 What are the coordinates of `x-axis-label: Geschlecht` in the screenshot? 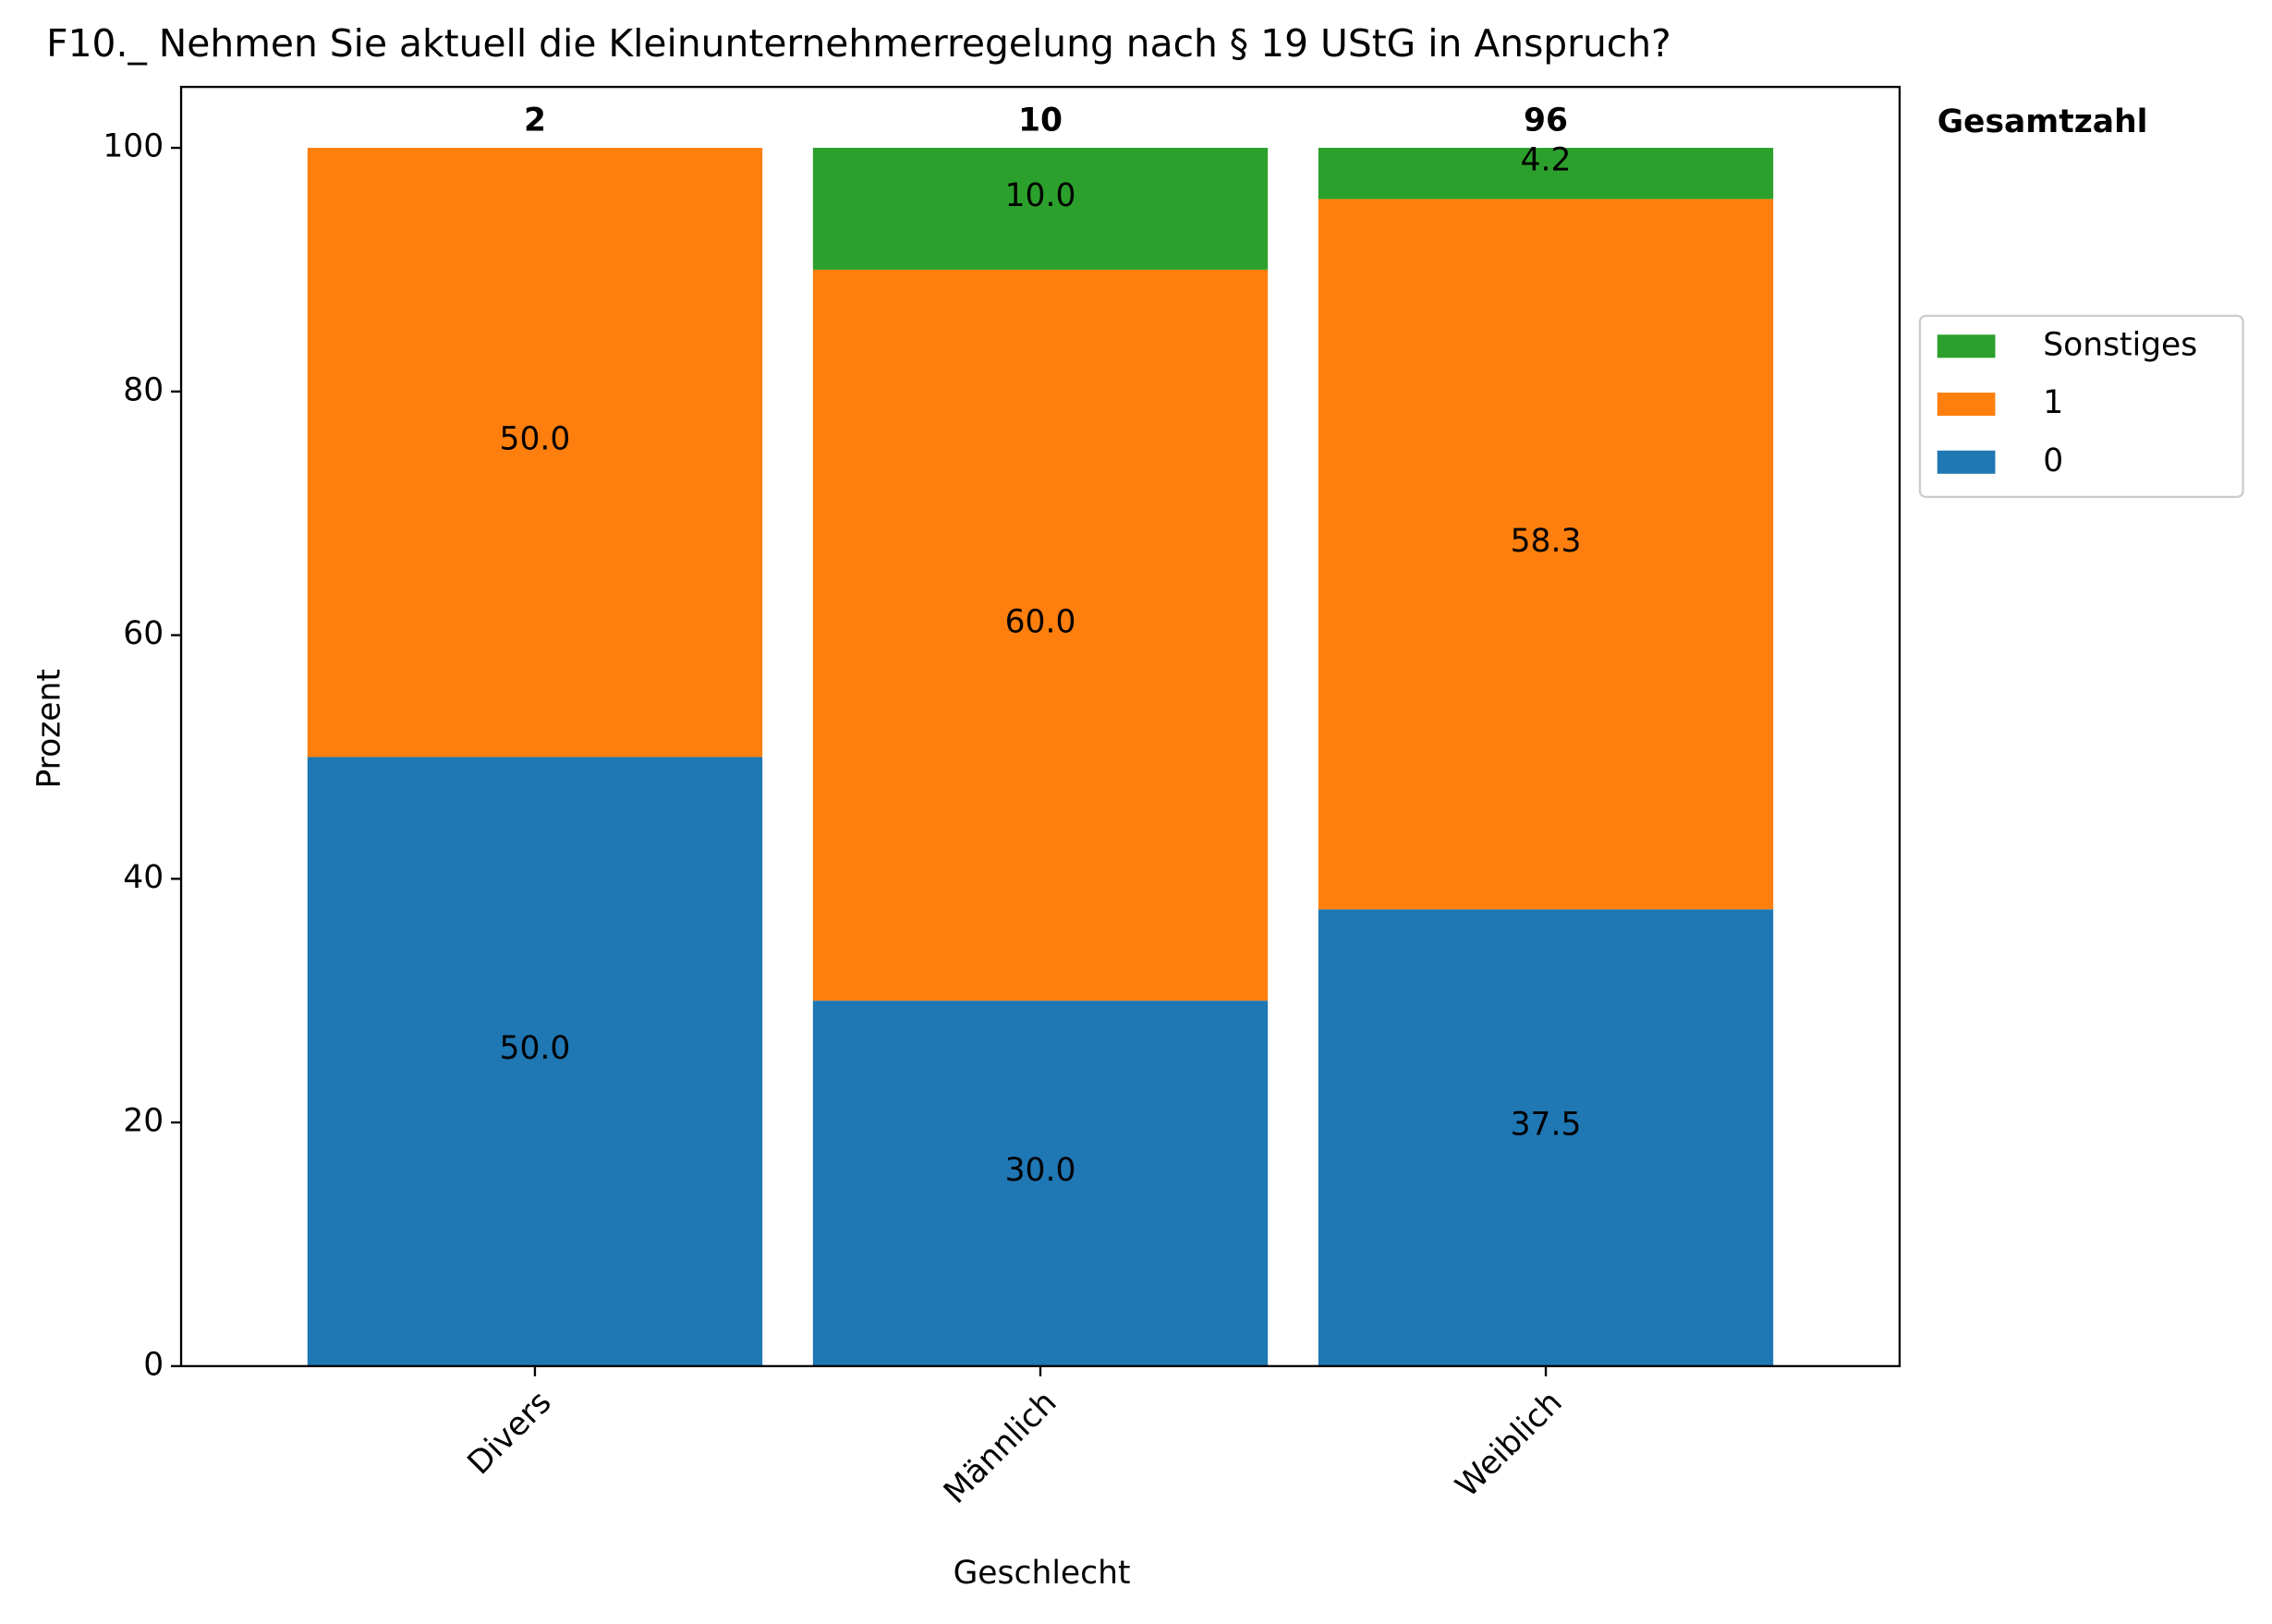 It's located at (1042, 1573).